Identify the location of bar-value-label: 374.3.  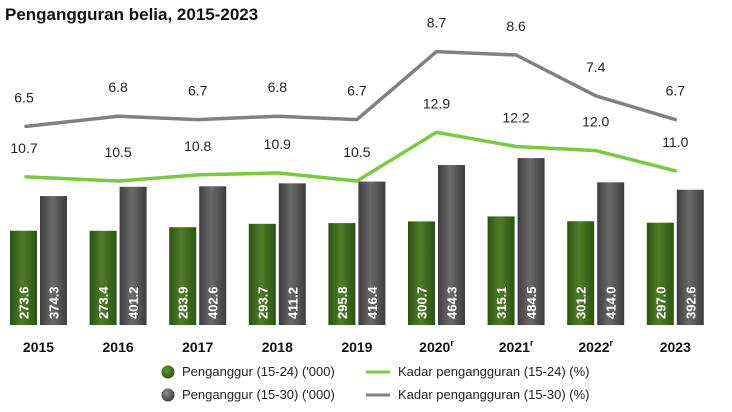
(54, 302).